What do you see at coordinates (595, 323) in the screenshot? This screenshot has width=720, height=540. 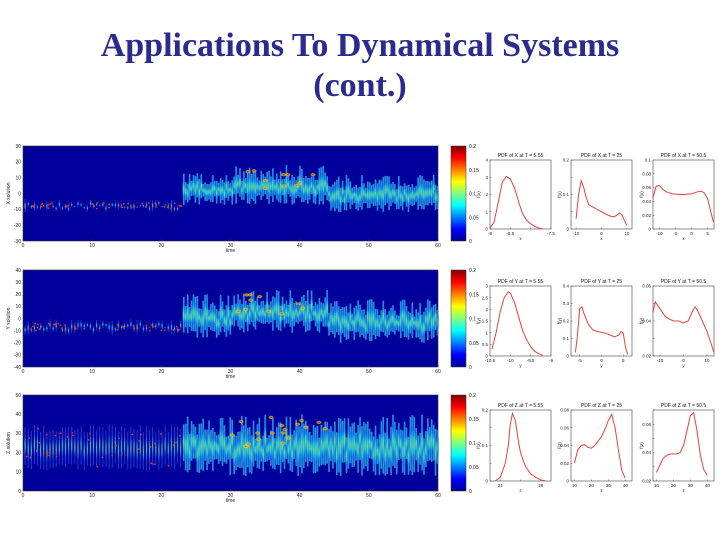 I see `pdf-panel: PDF of Y at T = 25 -5 0 5 0 0.1 0.2 0.3 0.4 y f(y)` at bounding box center [595, 323].